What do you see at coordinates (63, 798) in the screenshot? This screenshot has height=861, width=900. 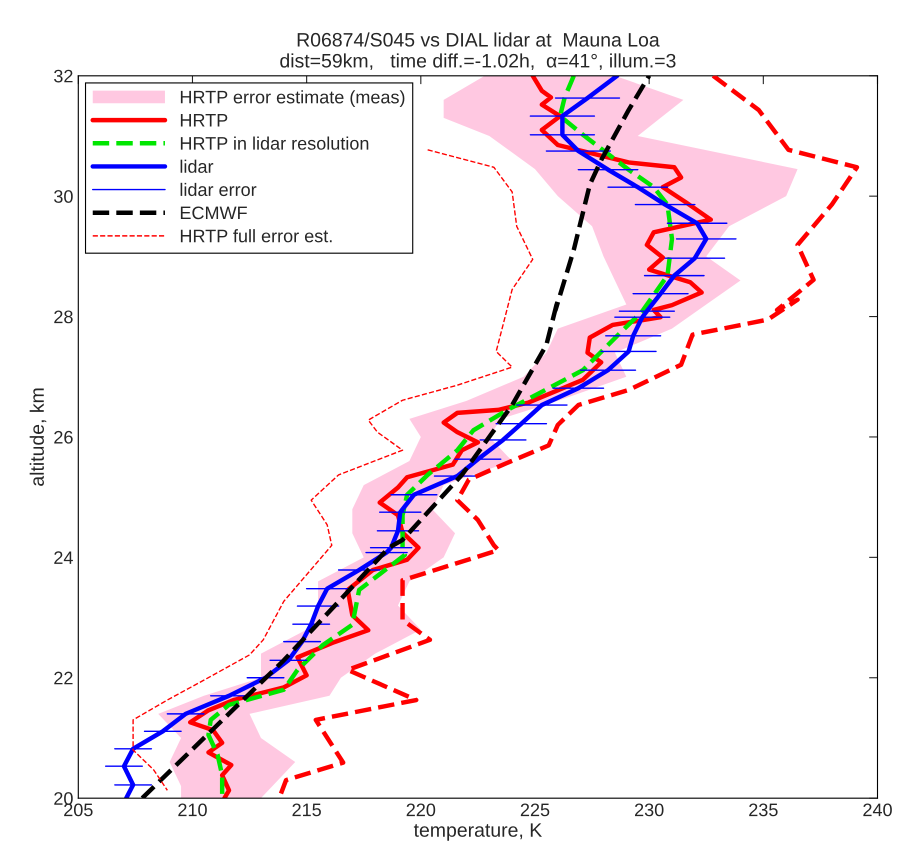 I see `y-tick-label: 20` at bounding box center [63, 798].